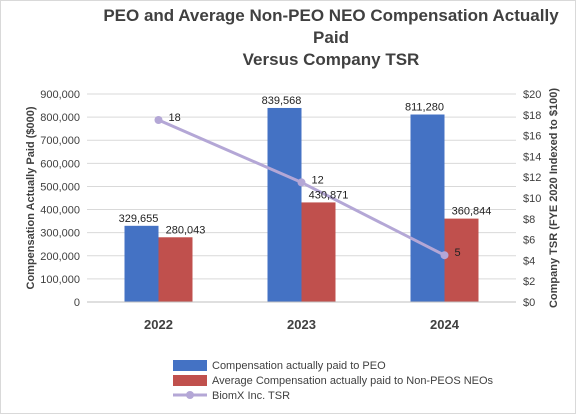 The height and width of the screenshot is (414, 576). Describe the element at coordinates (60, 234) in the screenshot. I see `y-tick-label: 300,000` at that location.